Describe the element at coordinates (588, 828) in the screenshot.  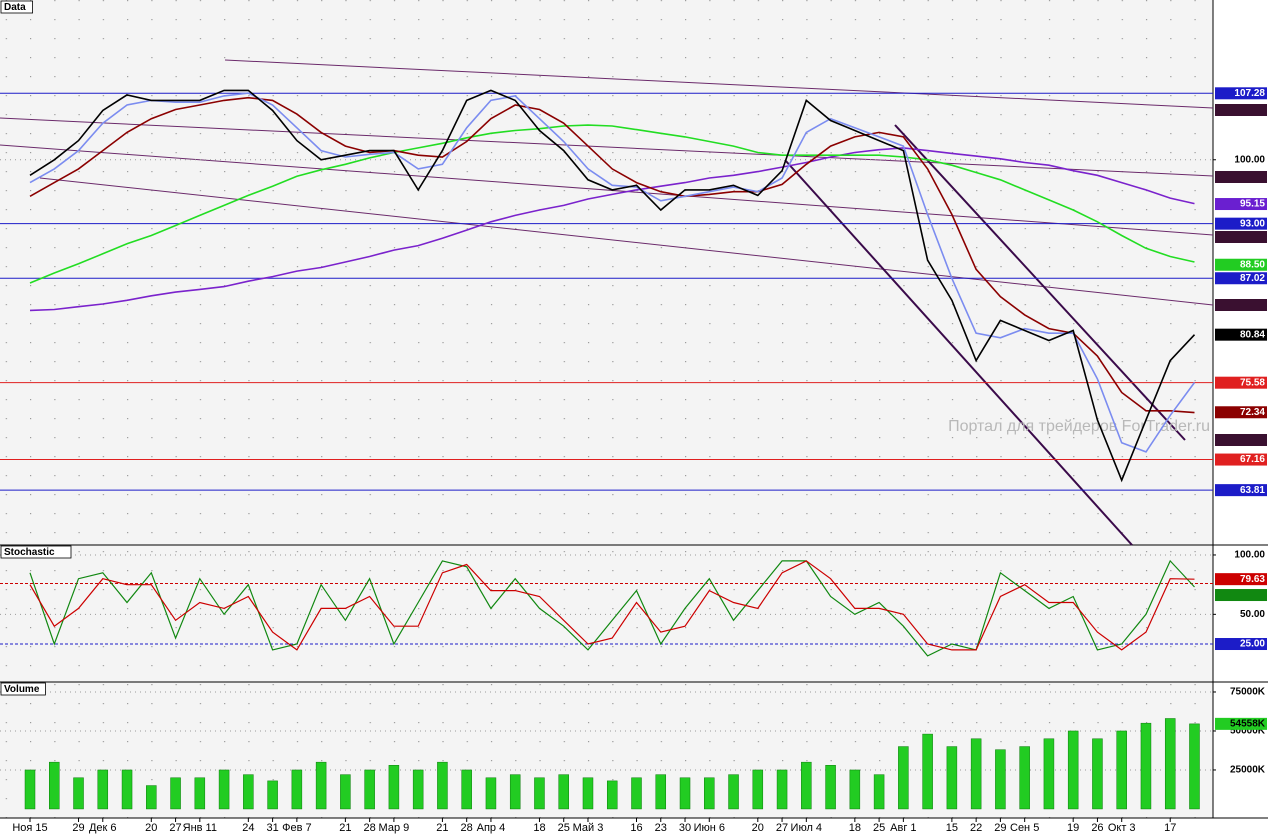
I see `x-tick-label: Май 3` at that location.